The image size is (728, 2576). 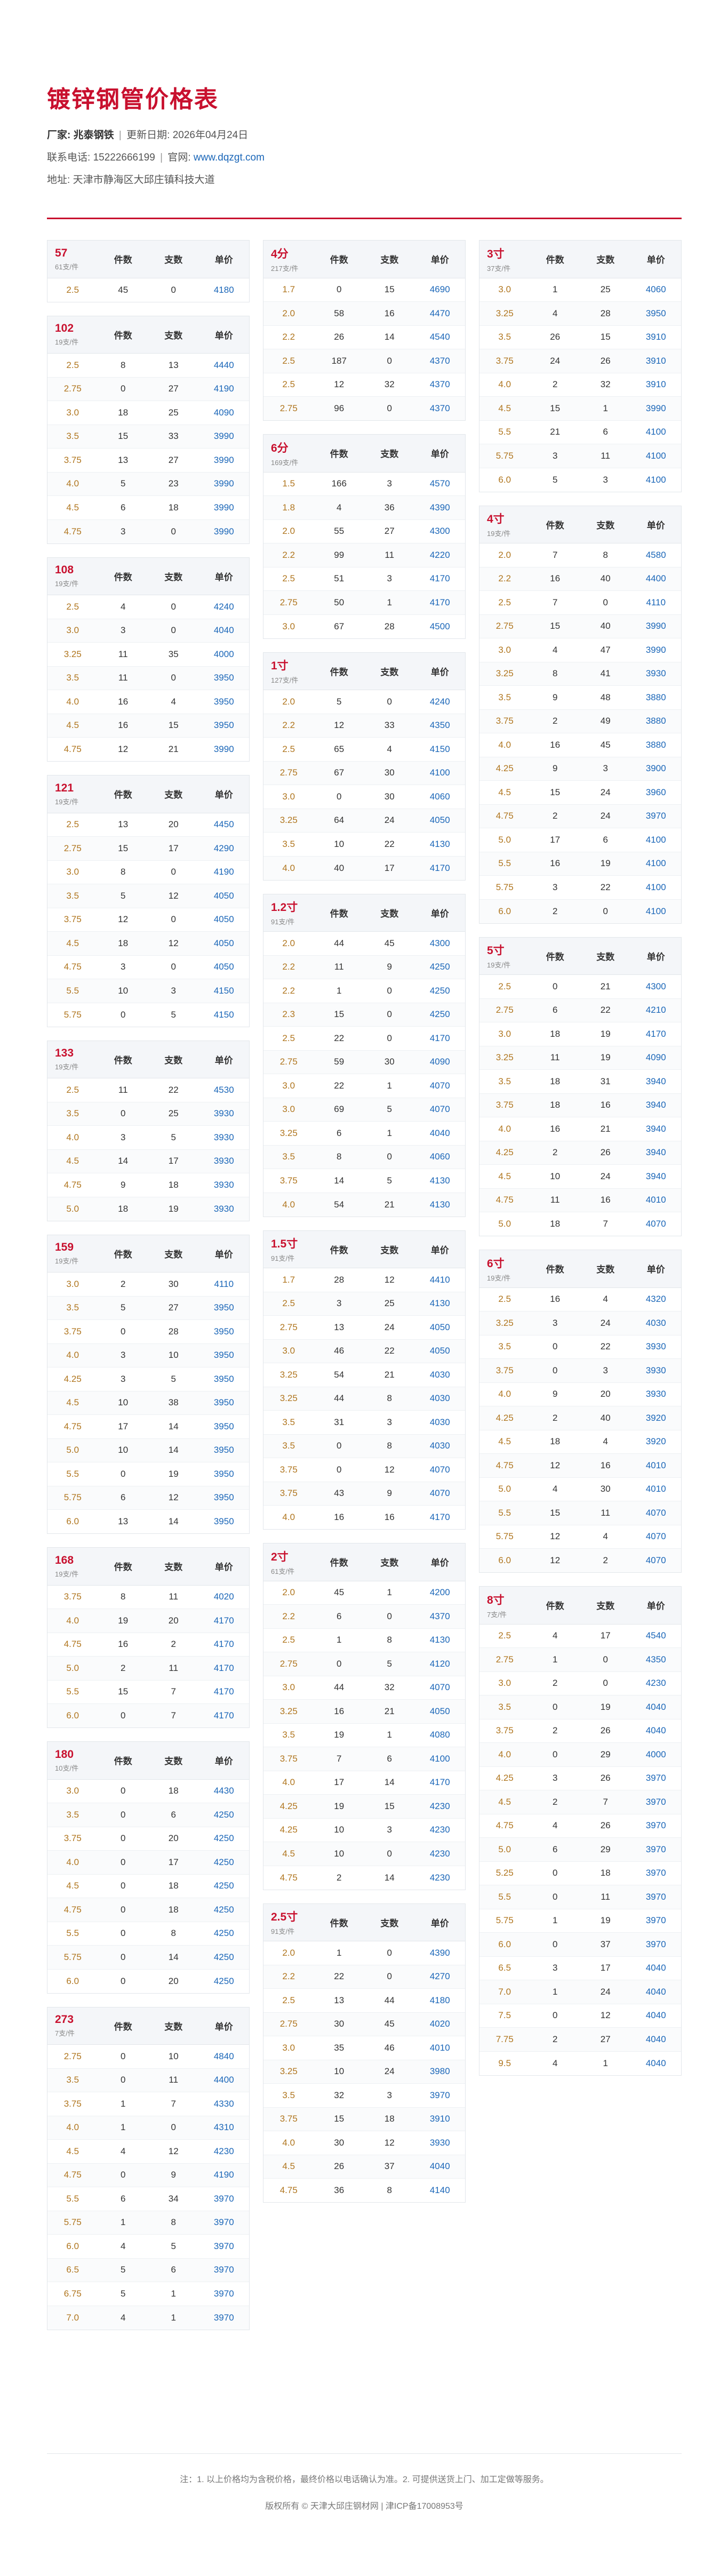 I want to click on phone-number: 15222666199, so click(x=124, y=157).